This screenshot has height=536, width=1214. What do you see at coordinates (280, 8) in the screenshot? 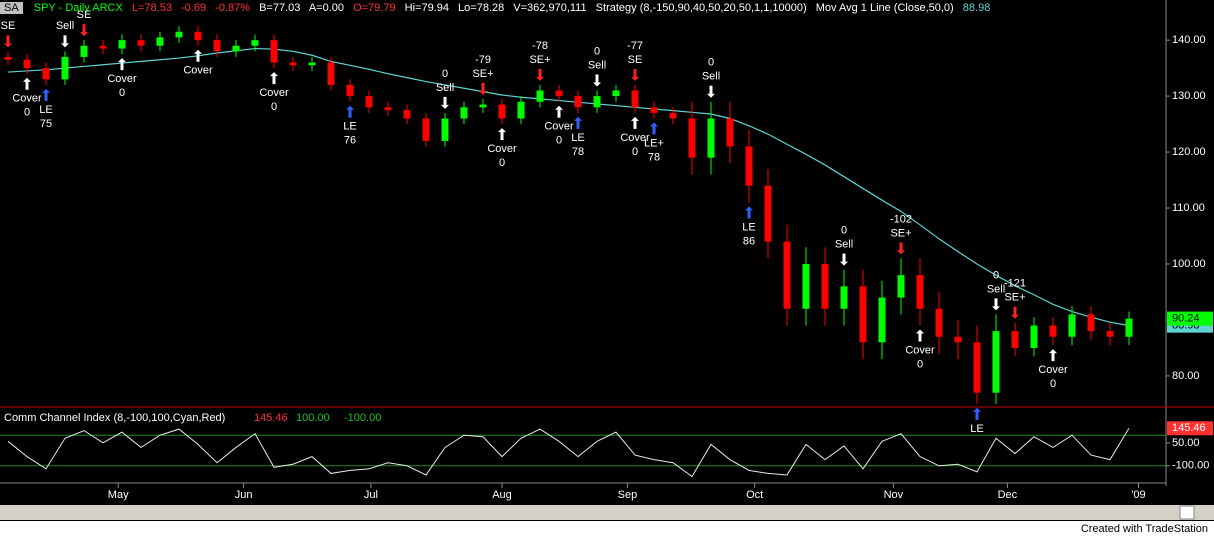
I see `bid: B=77.03` at bounding box center [280, 8].